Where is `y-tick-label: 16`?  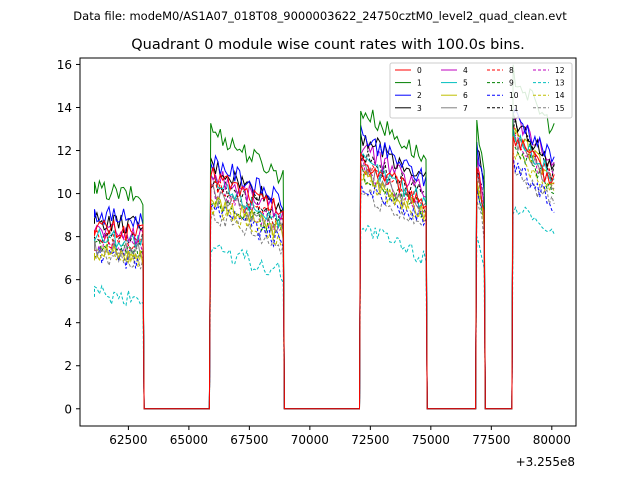
y-tick-label: 16 is located at coordinates (64, 65).